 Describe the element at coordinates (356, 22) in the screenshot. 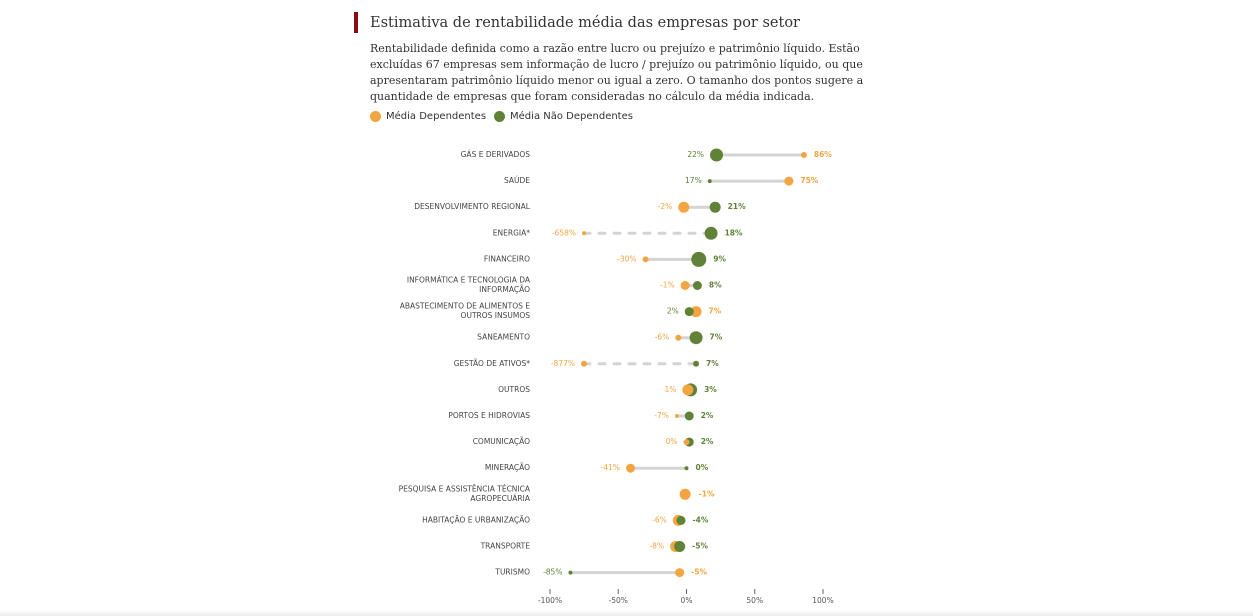

I see `title-accent-bar` at that location.